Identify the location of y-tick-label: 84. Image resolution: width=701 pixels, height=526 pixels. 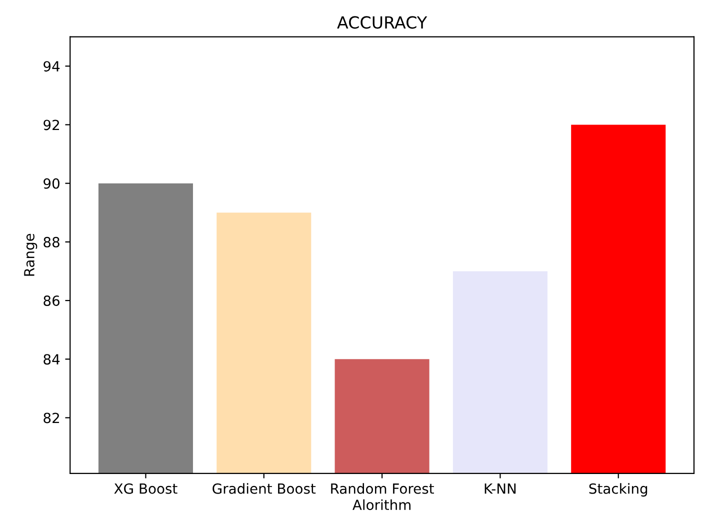
(52, 359).